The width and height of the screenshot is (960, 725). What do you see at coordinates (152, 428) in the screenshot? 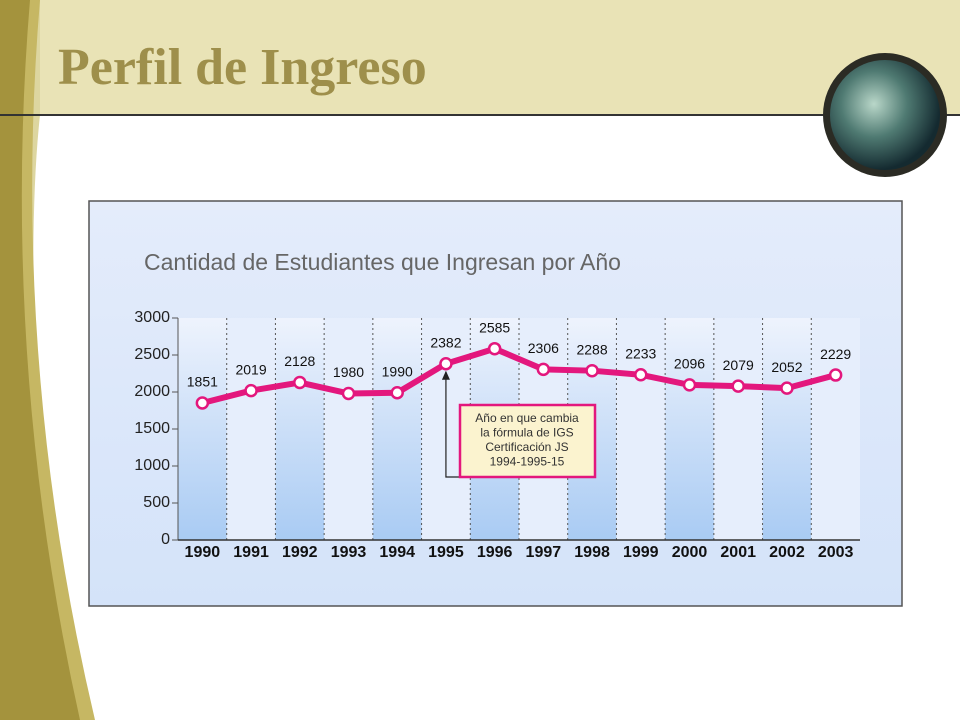
I see `y-tick-label: 1500` at bounding box center [152, 428].